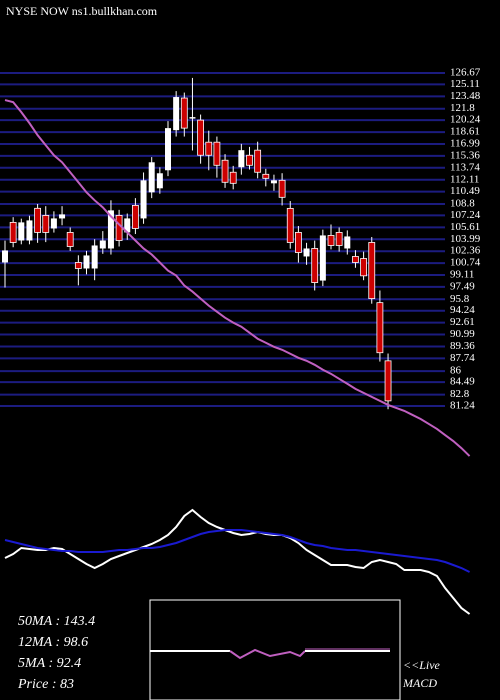 This screenshot has height=700, width=500. What do you see at coordinates (465, 84) in the screenshot?
I see `y-tick-label: 125.11` at bounding box center [465, 84].